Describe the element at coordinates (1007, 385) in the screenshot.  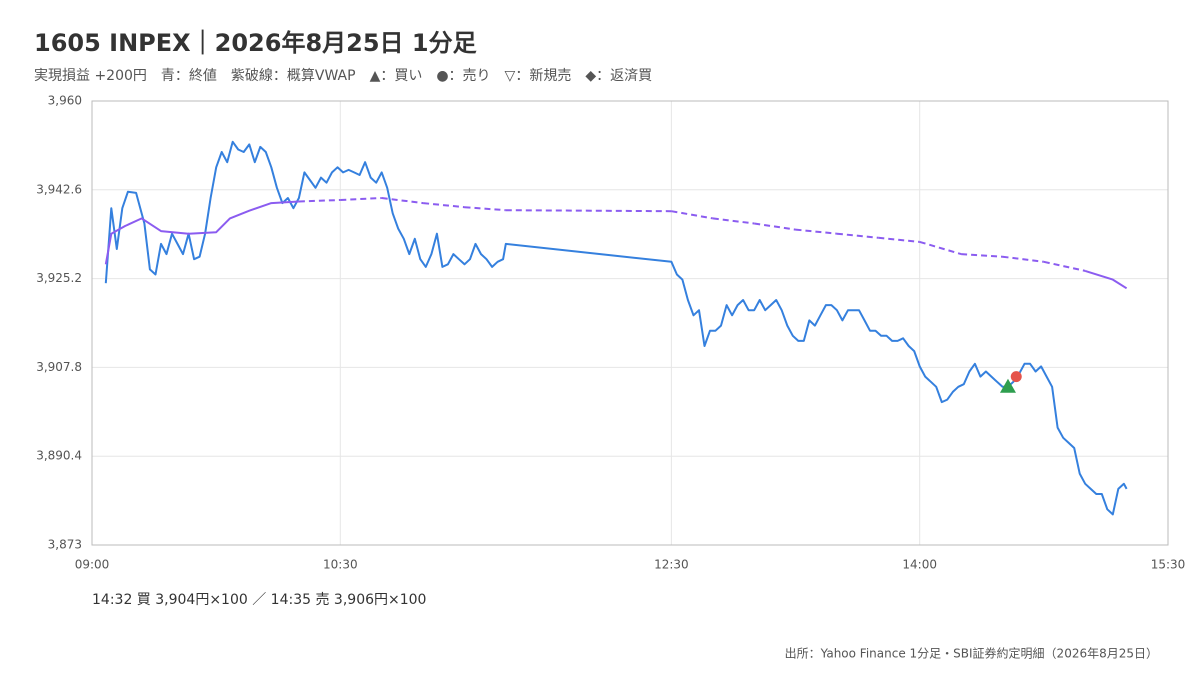
I see `buy-marker` at that location.